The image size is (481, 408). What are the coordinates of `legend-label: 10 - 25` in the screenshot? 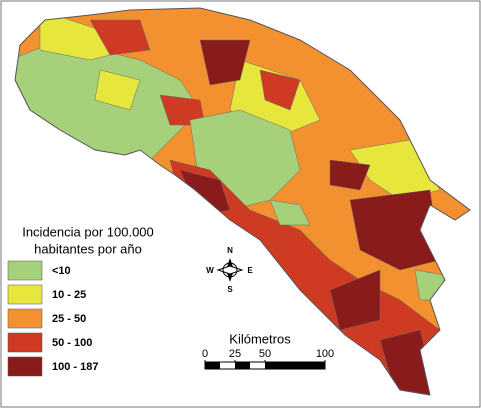 It's located at (69, 295).